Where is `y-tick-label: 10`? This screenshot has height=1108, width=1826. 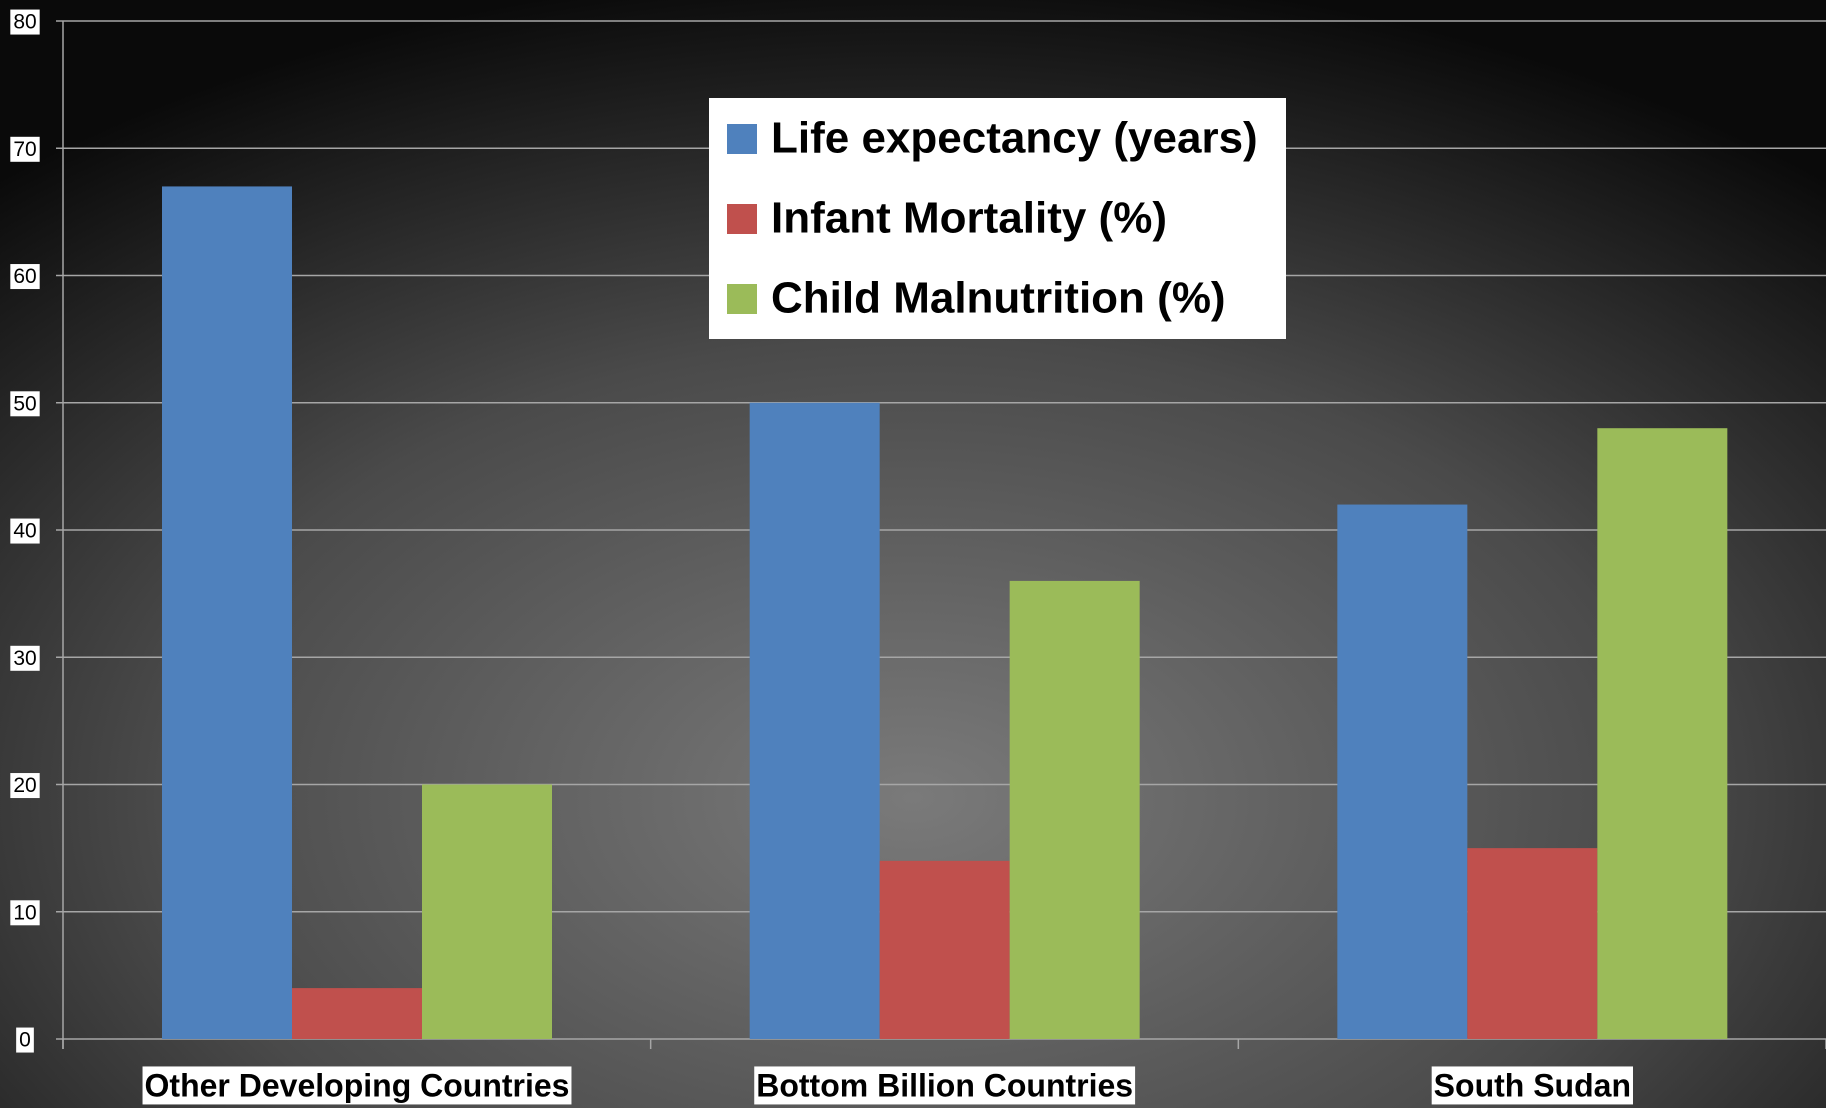
y-tick-label: 10 is located at coordinates (24, 912).